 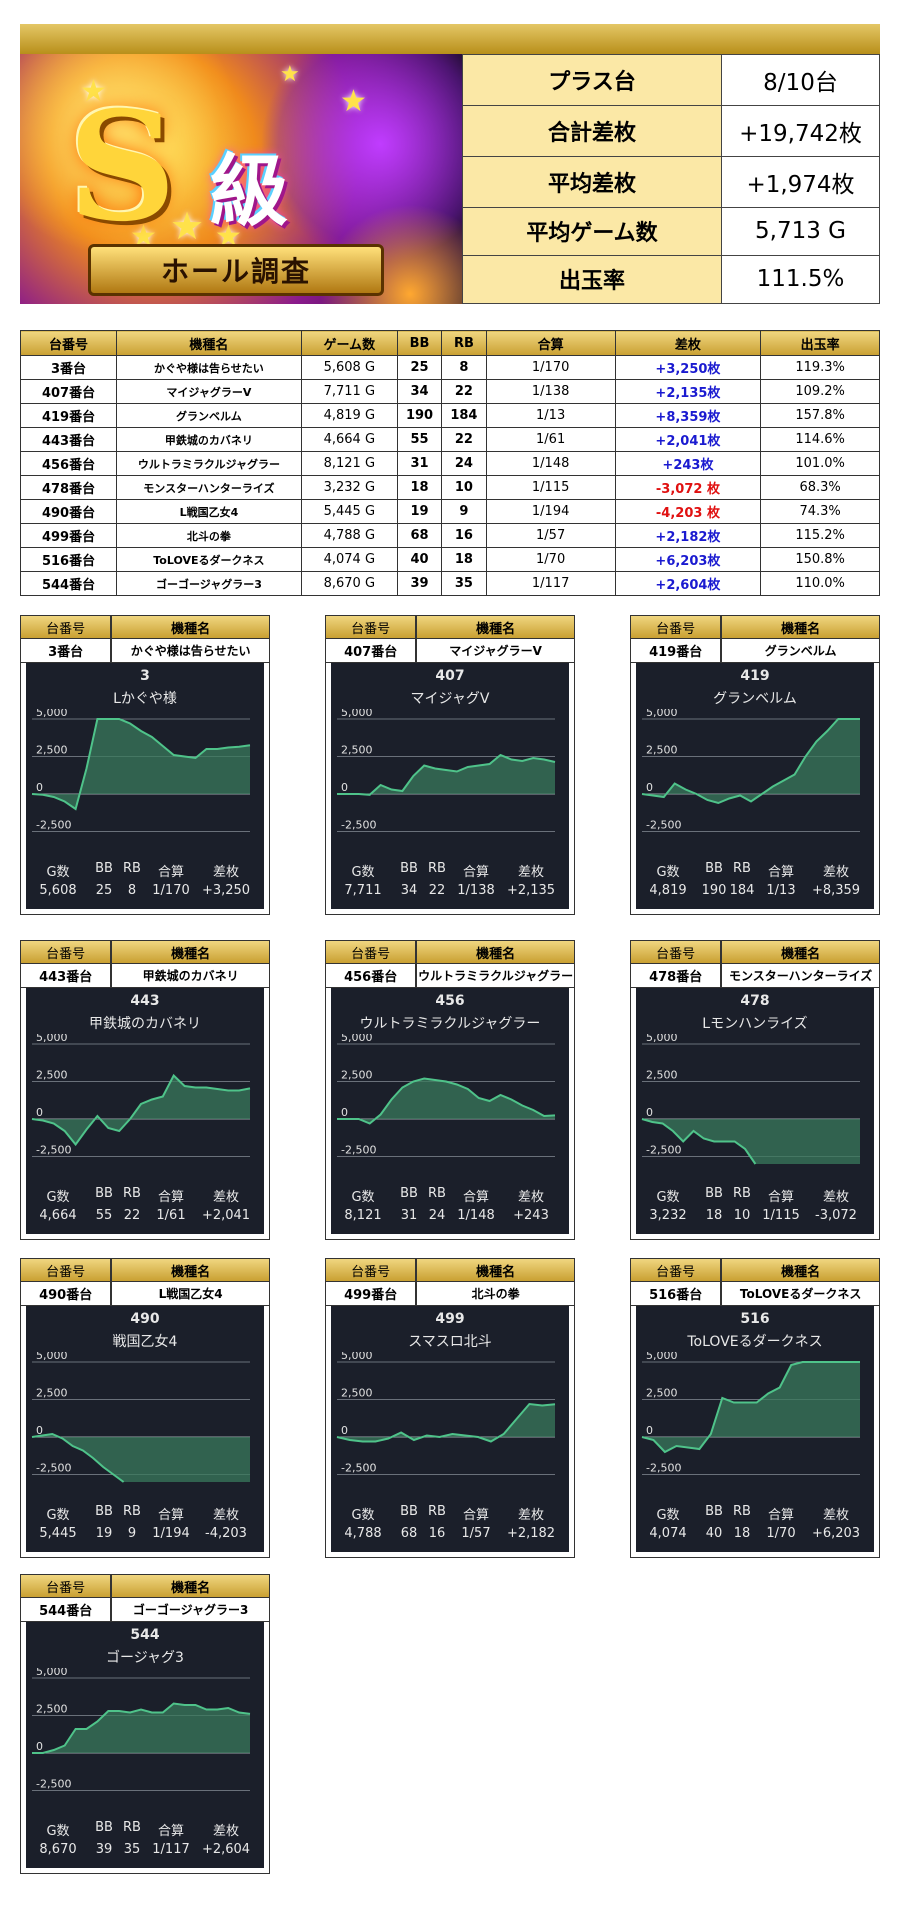 I want to click on card-info-row: 3番台 かぐや様は告らせたい, so click(x=145, y=651).